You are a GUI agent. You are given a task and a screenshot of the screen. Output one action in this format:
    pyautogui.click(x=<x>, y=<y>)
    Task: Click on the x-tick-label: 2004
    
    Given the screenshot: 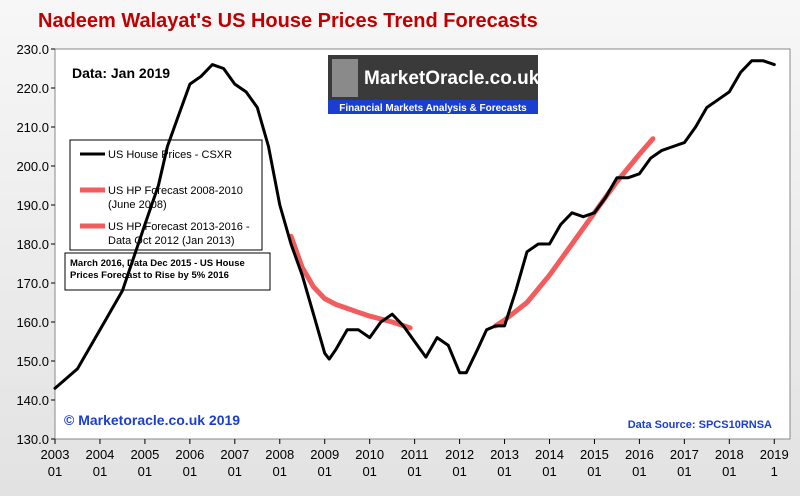 What is the action you would take?
    pyautogui.click(x=99, y=454)
    